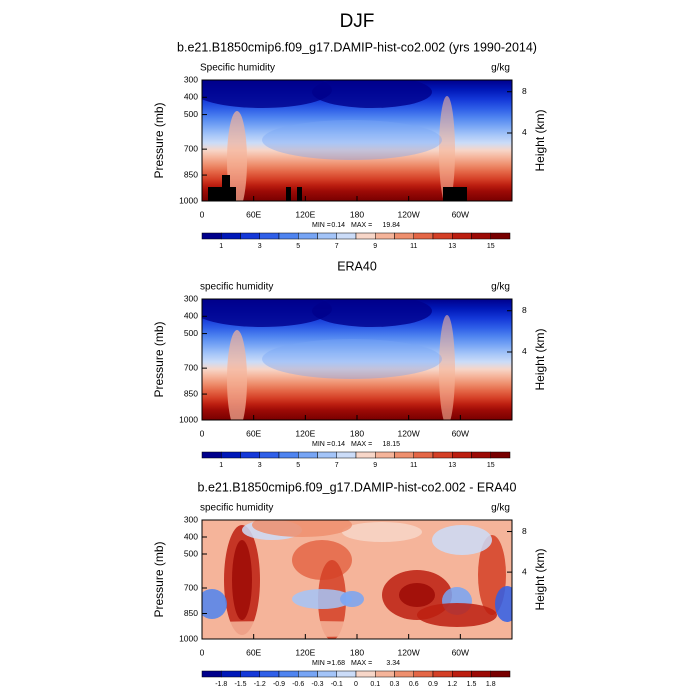  What do you see at coordinates (337, 684) in the screenshot?
I see `colorbar-label: -0.1` at bounding box center [337, 684].